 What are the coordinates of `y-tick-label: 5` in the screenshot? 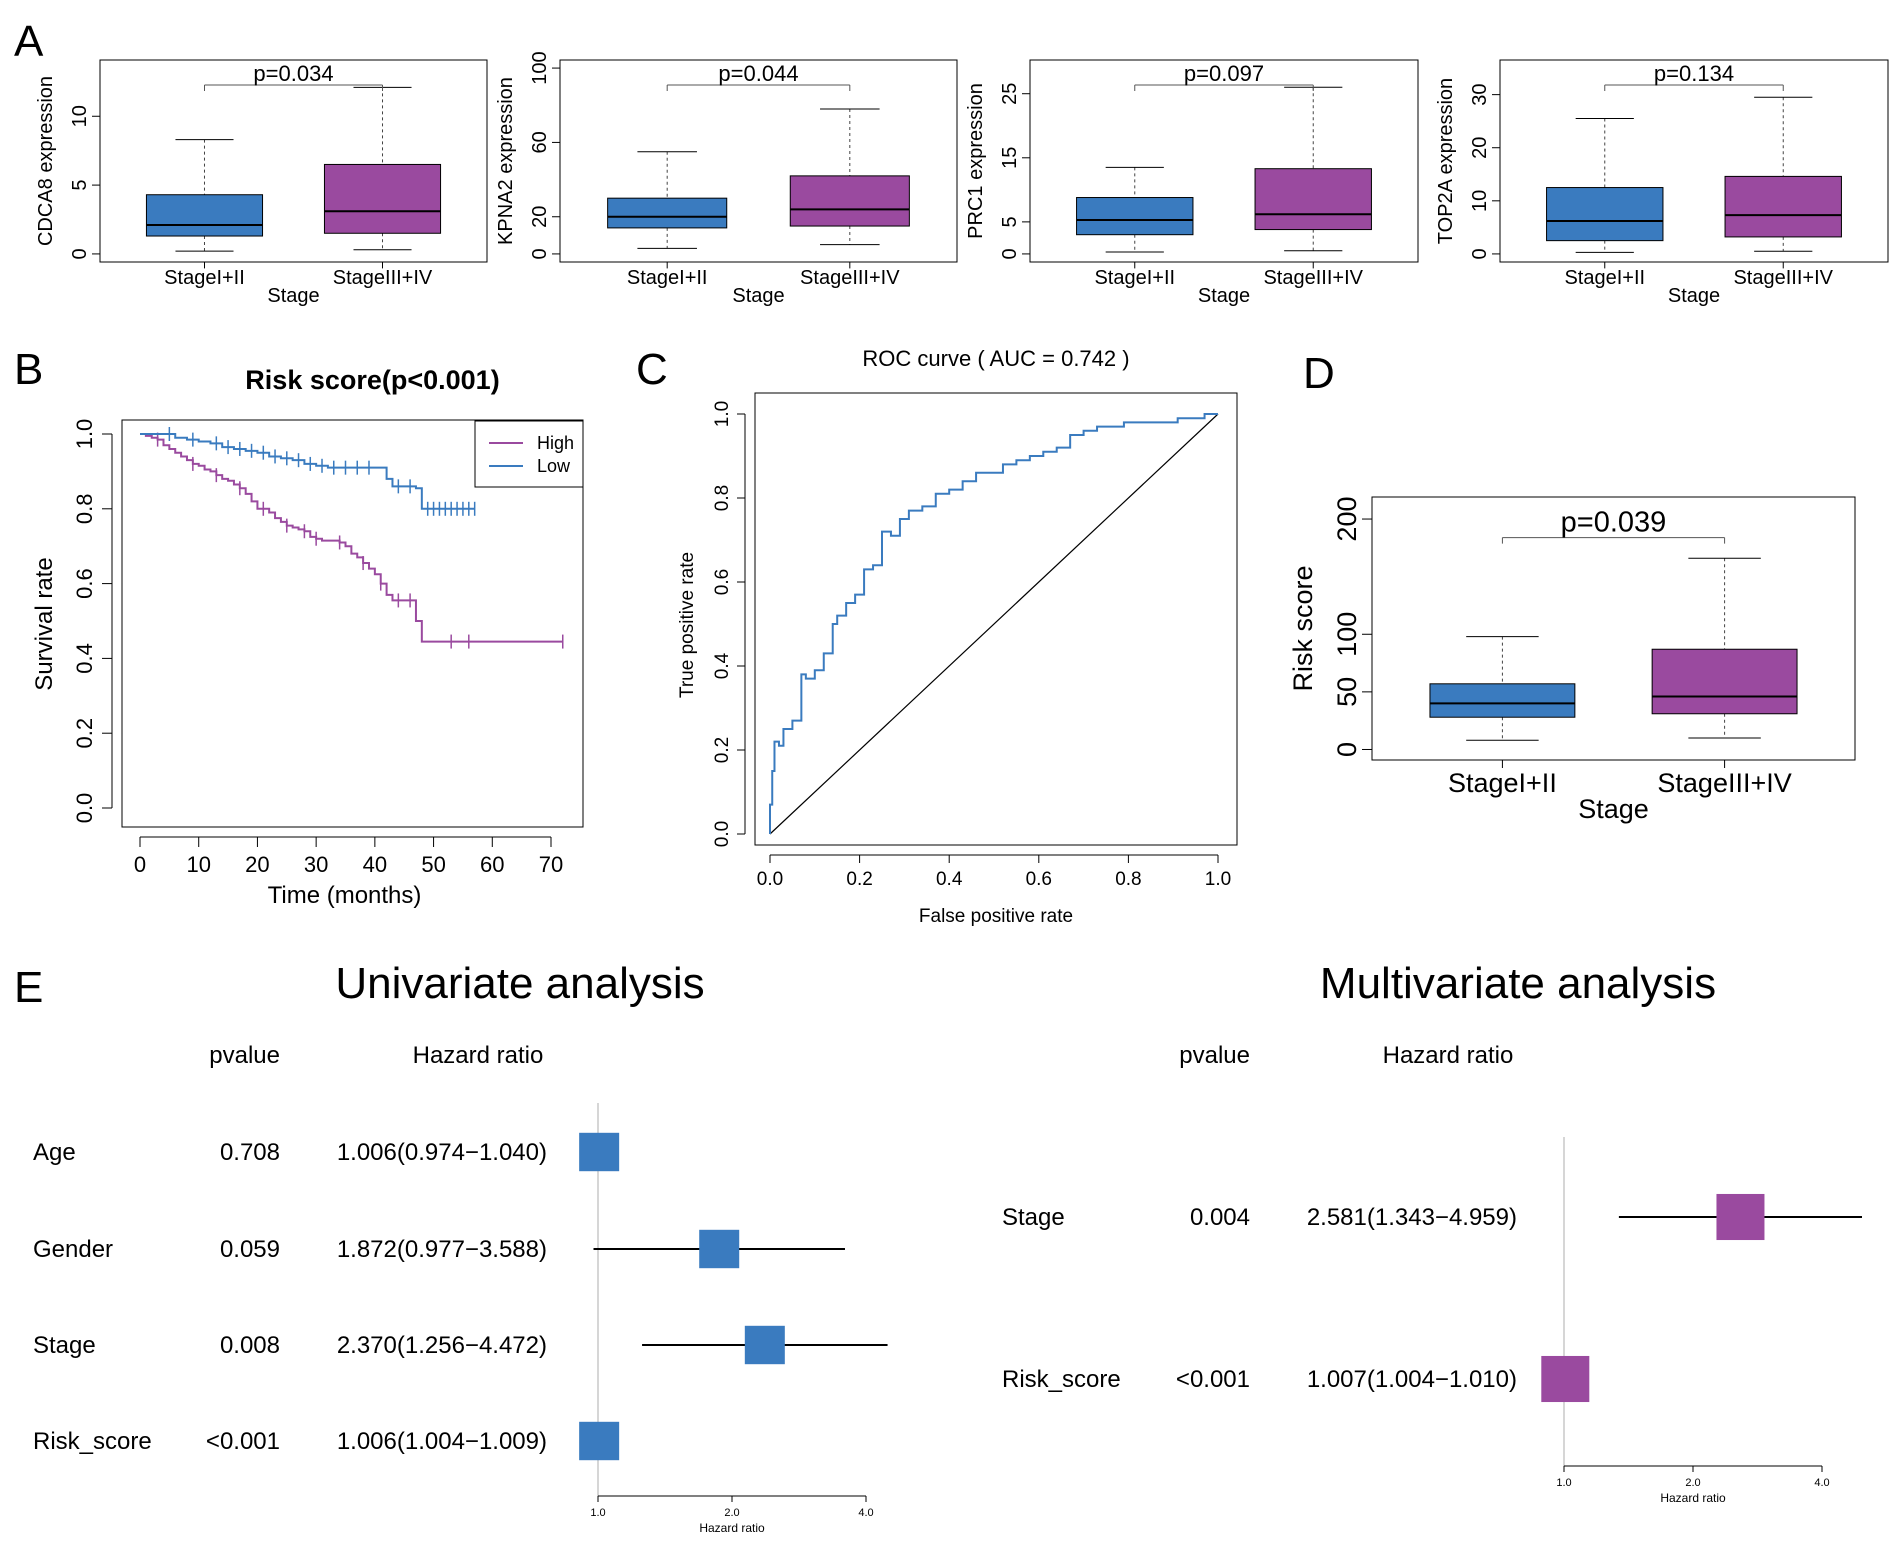 It's located at (80, 185).